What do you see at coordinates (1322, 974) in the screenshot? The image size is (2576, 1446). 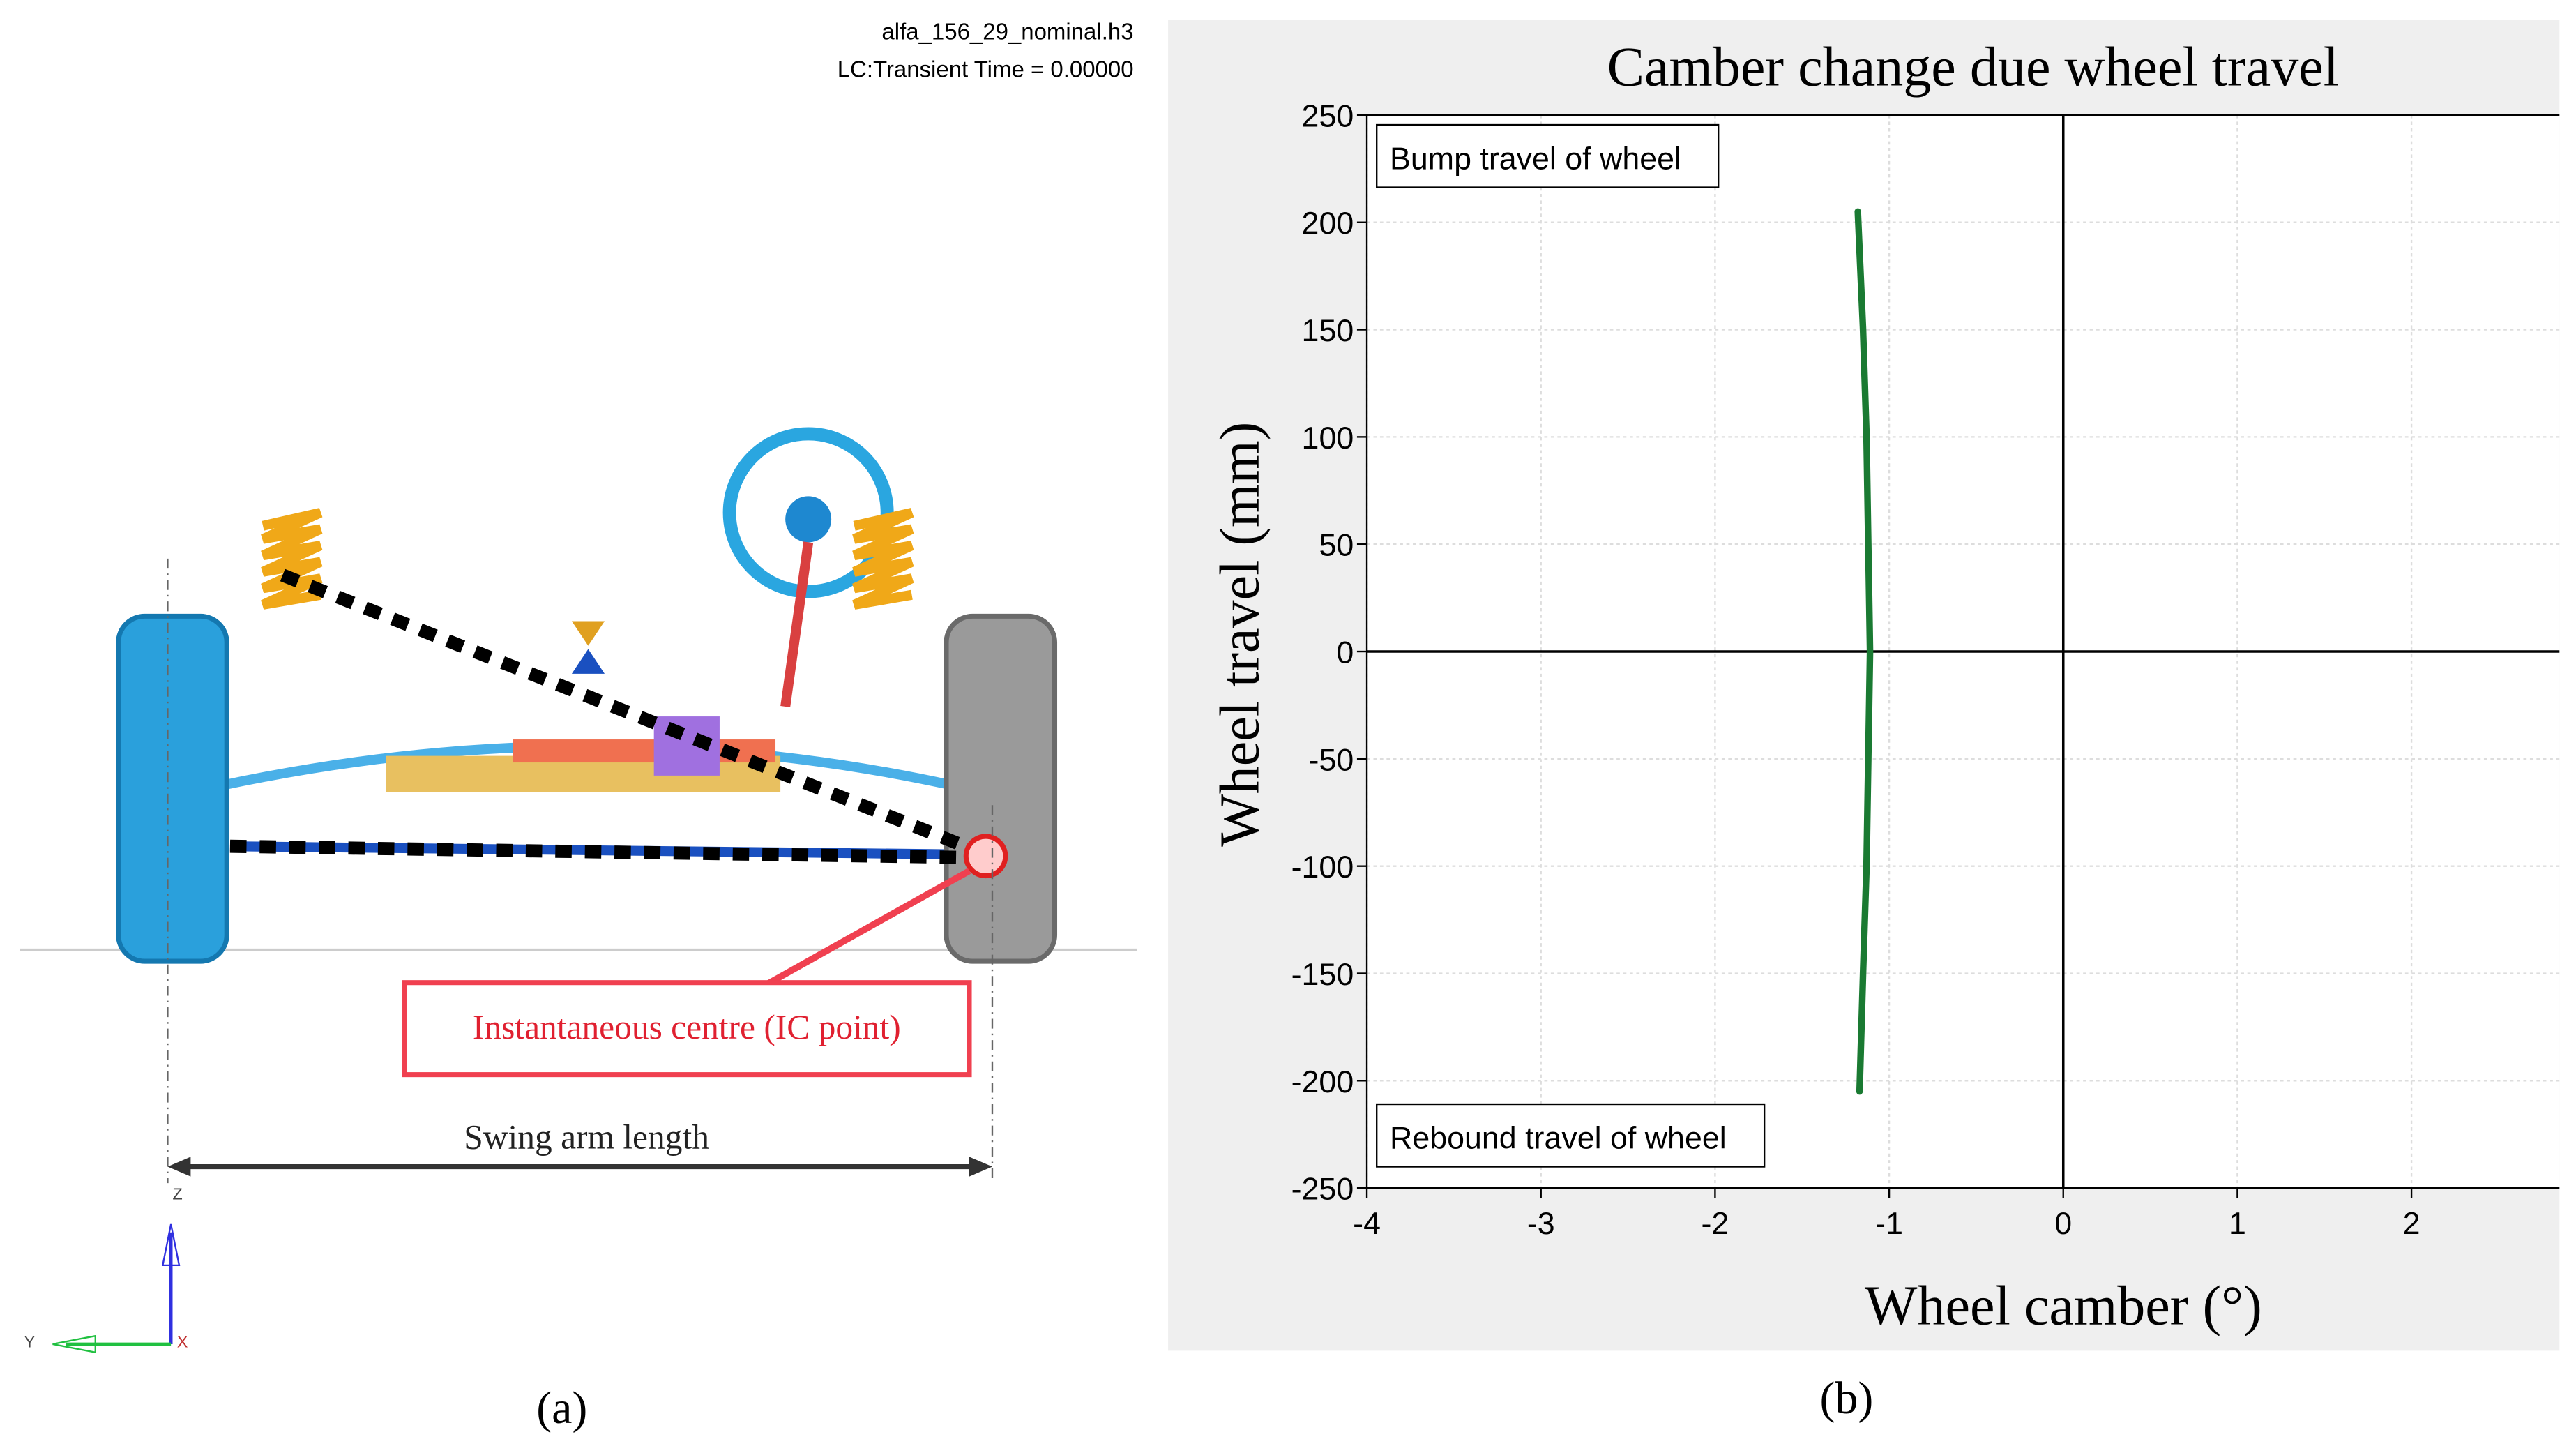 I see `y-tick-label: -150` at bounding box center [1322, 974].